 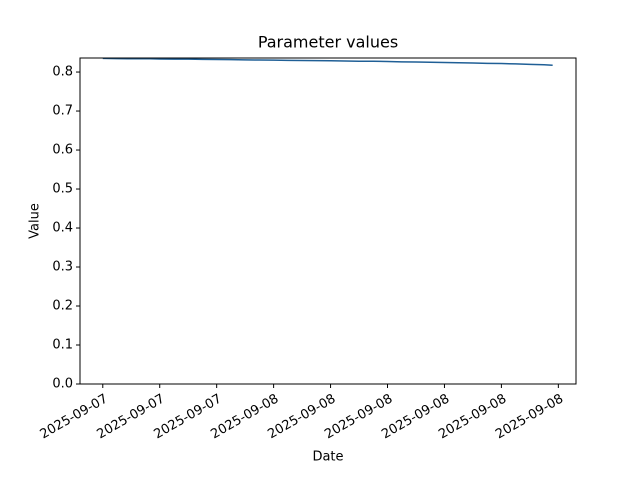 I want to click on y-tick-label: 0.4, so click(x=62, y=228).